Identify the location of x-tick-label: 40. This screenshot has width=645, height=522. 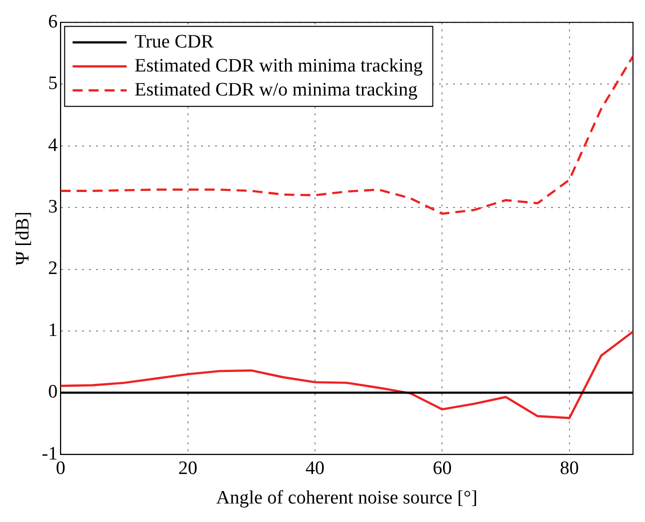
(315, 468).